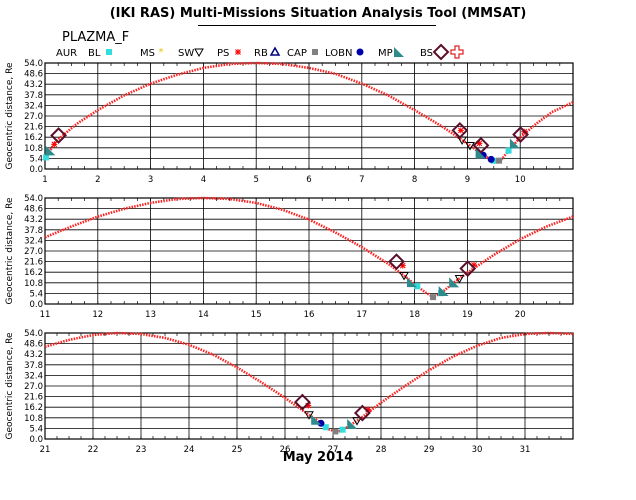 This screenshot has height=500, width=636. Describe the element at coordinates (33, 284) in the screenshot. I see `y-tick-label: 10.8` at that location.